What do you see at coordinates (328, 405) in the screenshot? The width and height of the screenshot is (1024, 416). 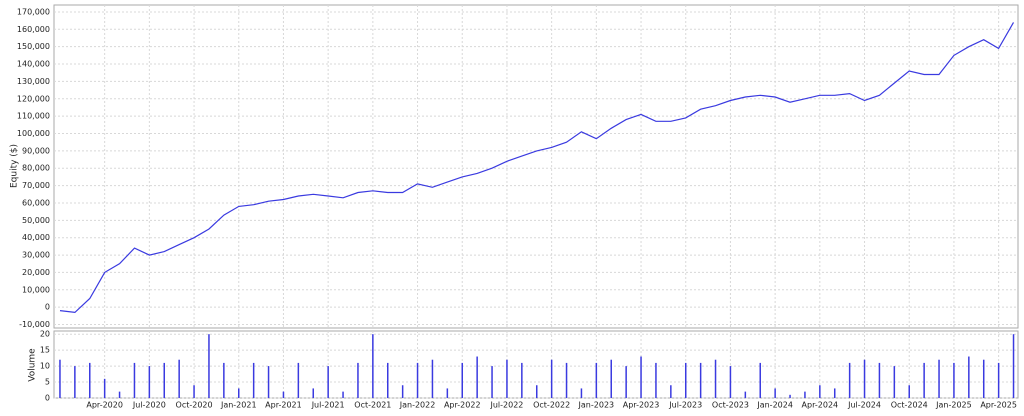 I see `x-tick-label: Jul-2021` at bounding box center [328, 405].